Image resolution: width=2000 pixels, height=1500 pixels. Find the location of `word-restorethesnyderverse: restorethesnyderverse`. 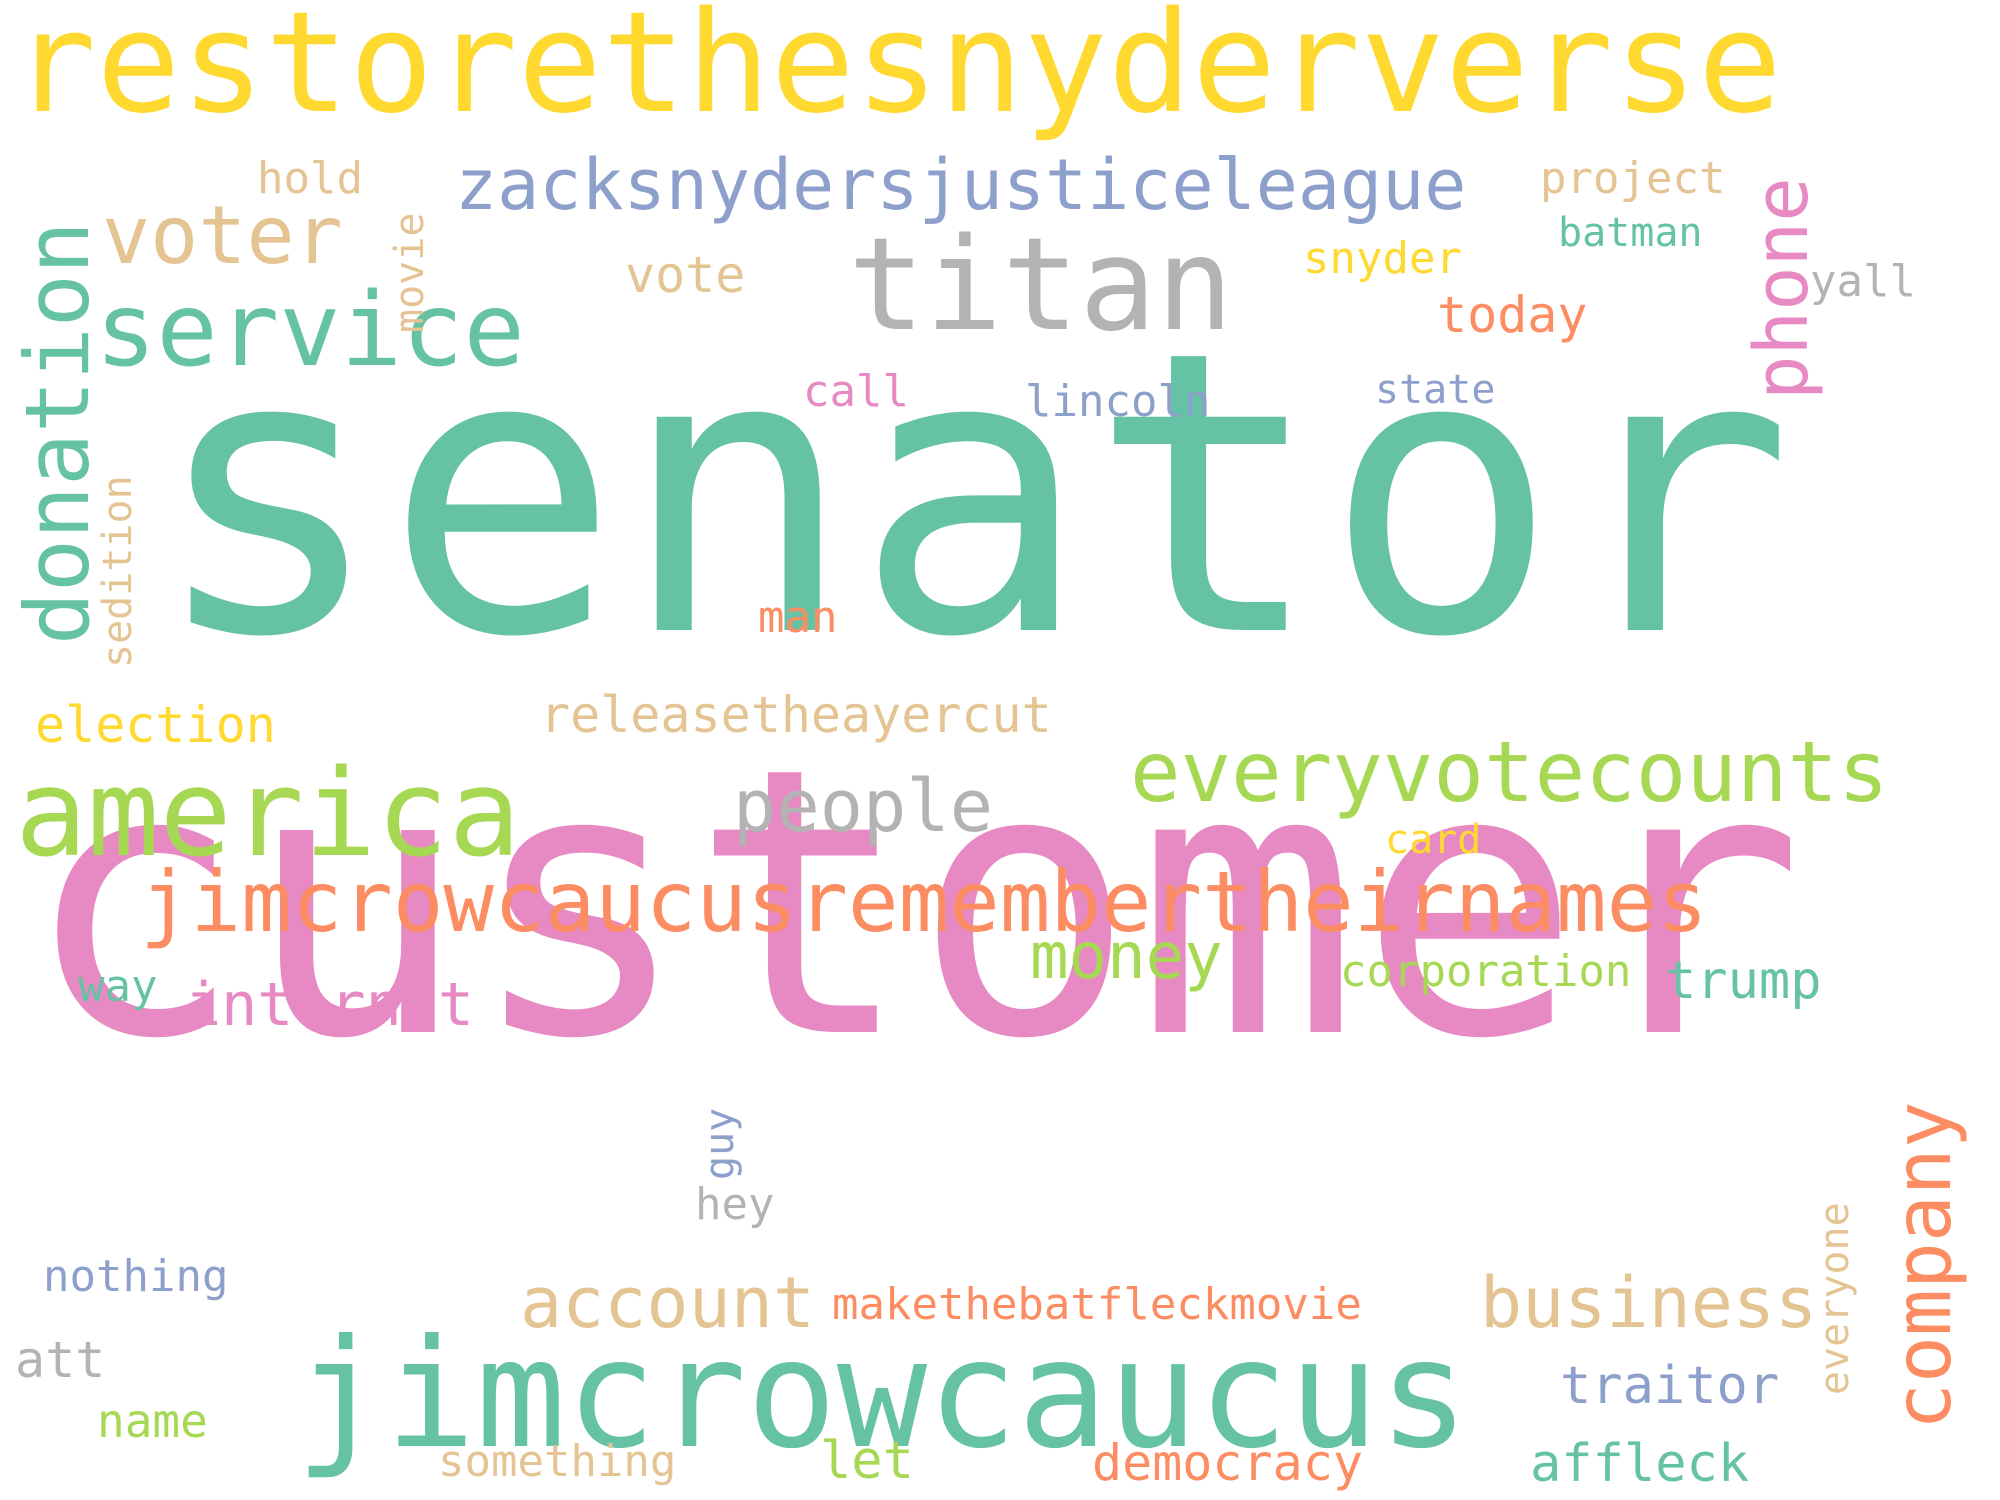

word-restorethesnyderverse: restorethesnyderverse is located at coordinates (897, 72).